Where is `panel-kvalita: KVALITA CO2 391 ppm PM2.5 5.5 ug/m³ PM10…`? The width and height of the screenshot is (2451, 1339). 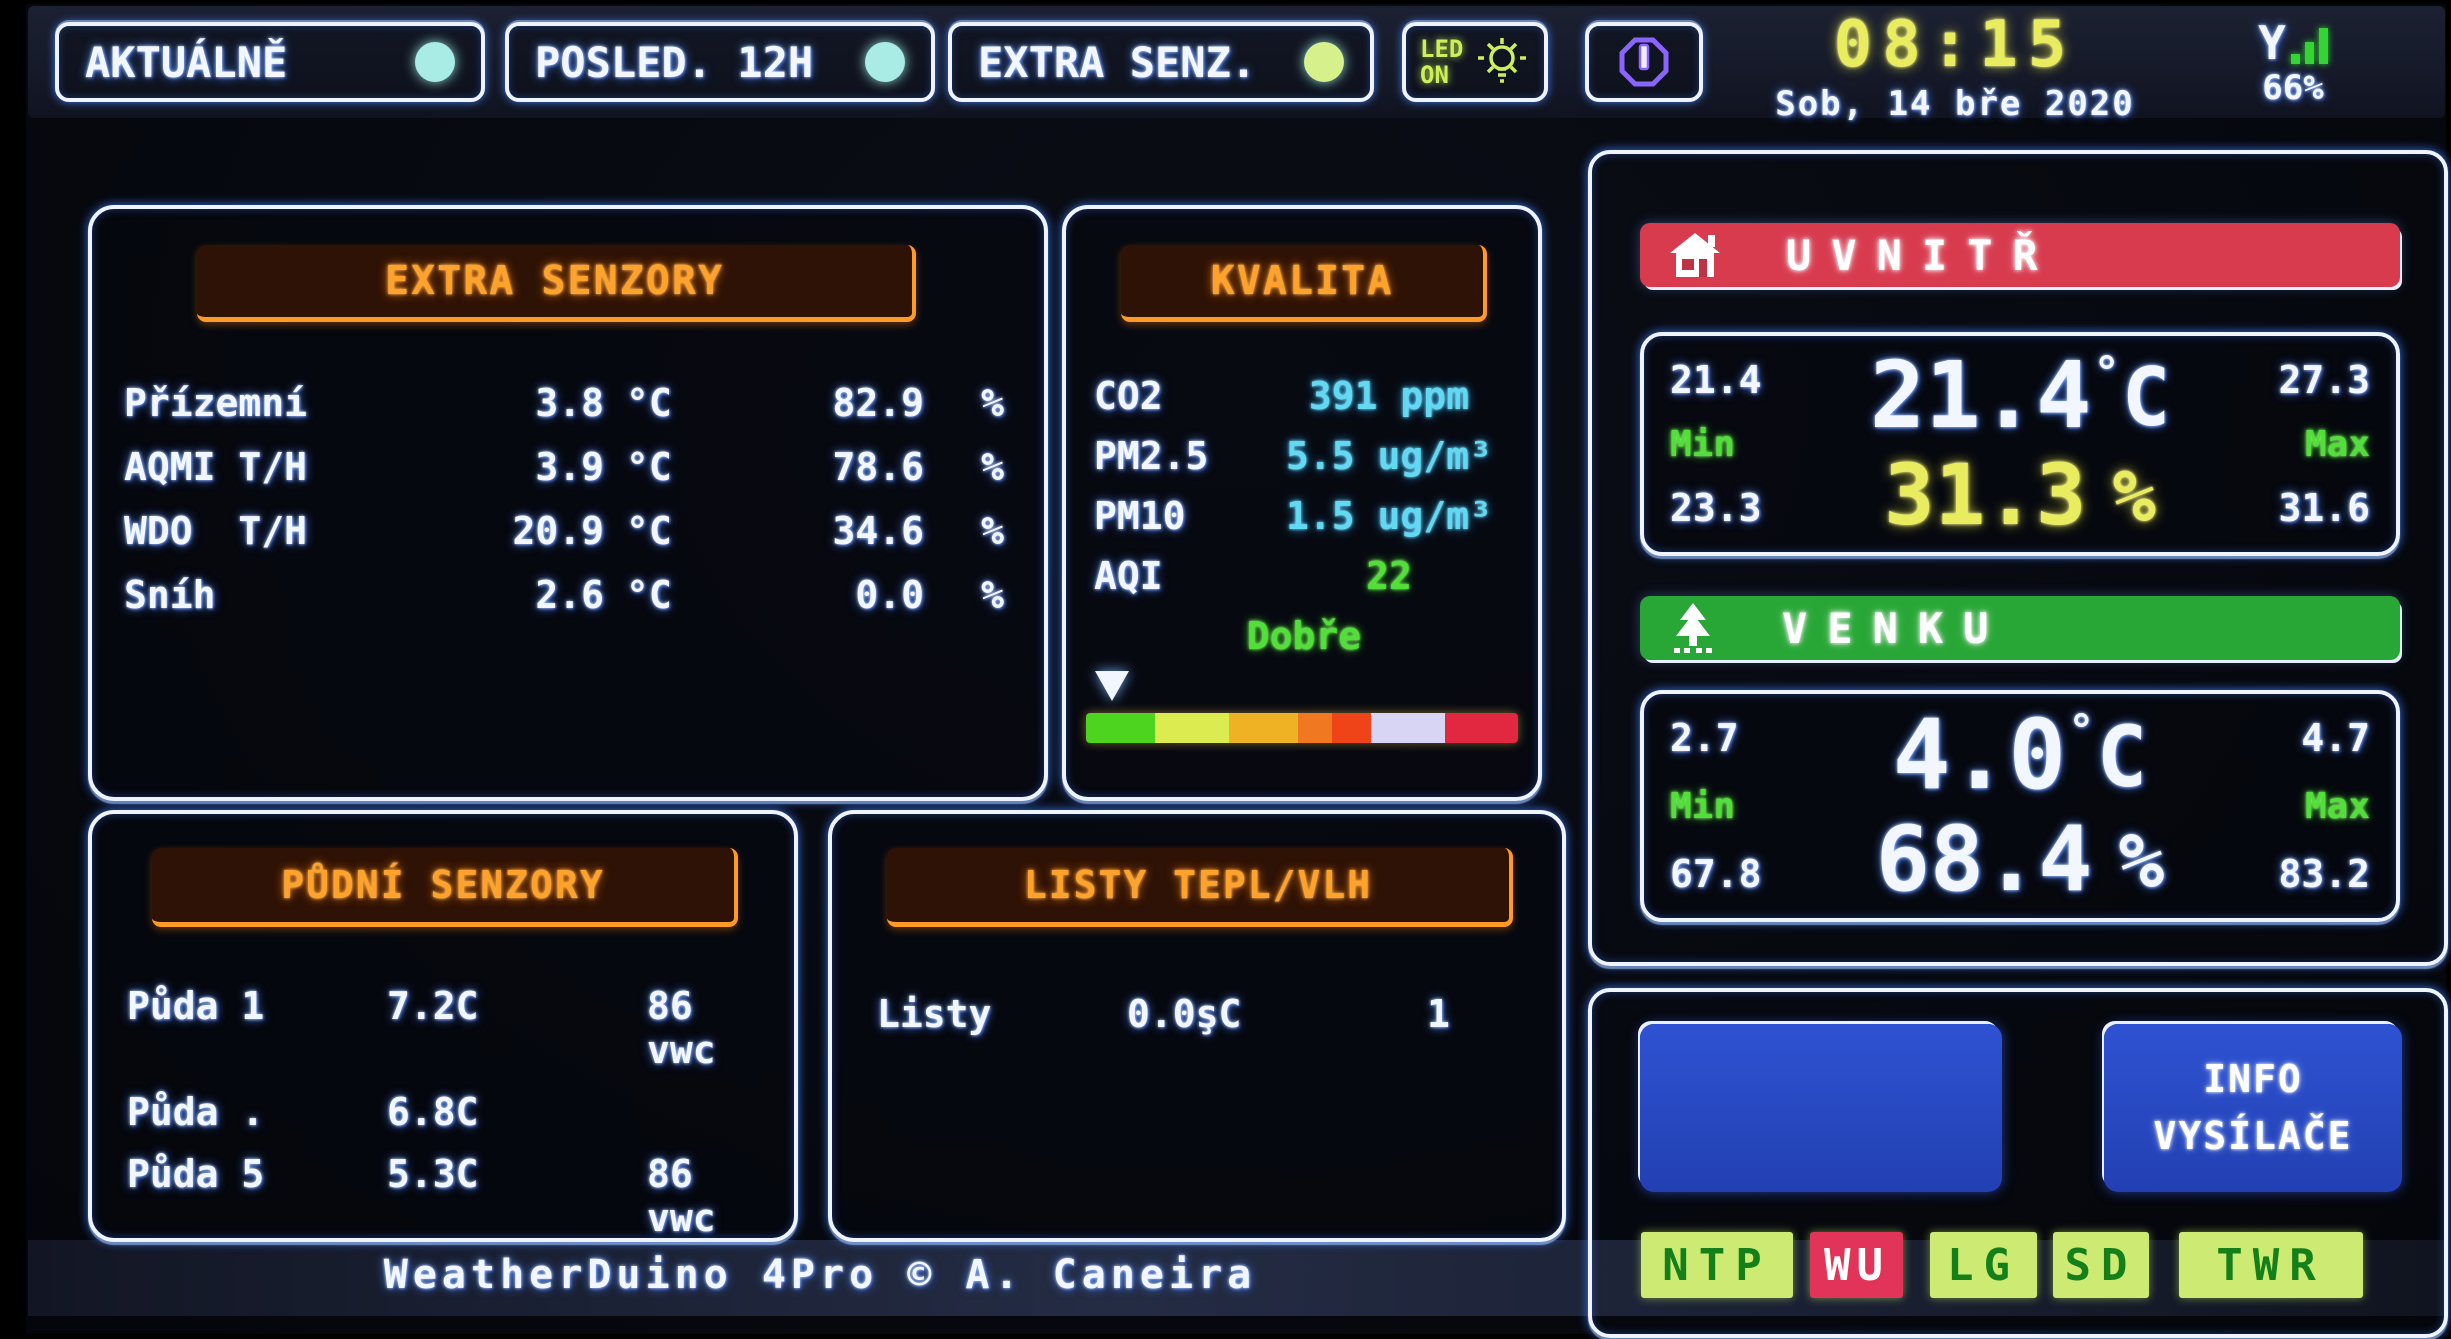
panel-kvalita: KVALITA CO2 391 ppm PM2.5 5.5 ug/m³ PM10… is located at coordinates (1302, 503).